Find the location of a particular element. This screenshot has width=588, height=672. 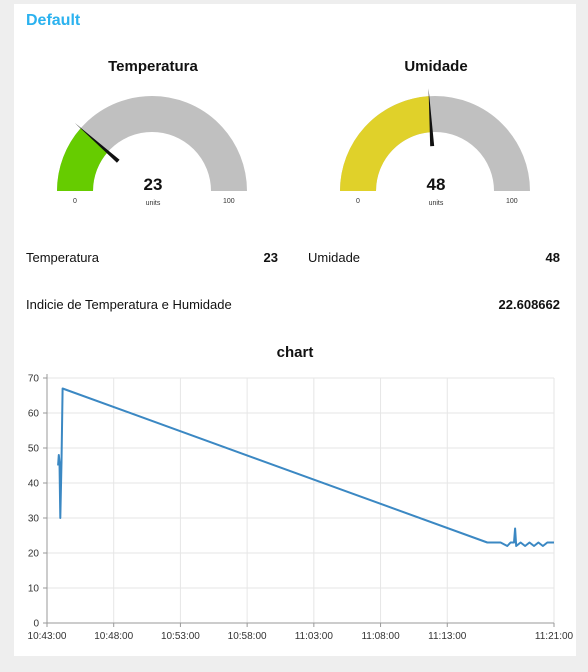

gauge-title: Umidade is located at coordinates (436, 66).